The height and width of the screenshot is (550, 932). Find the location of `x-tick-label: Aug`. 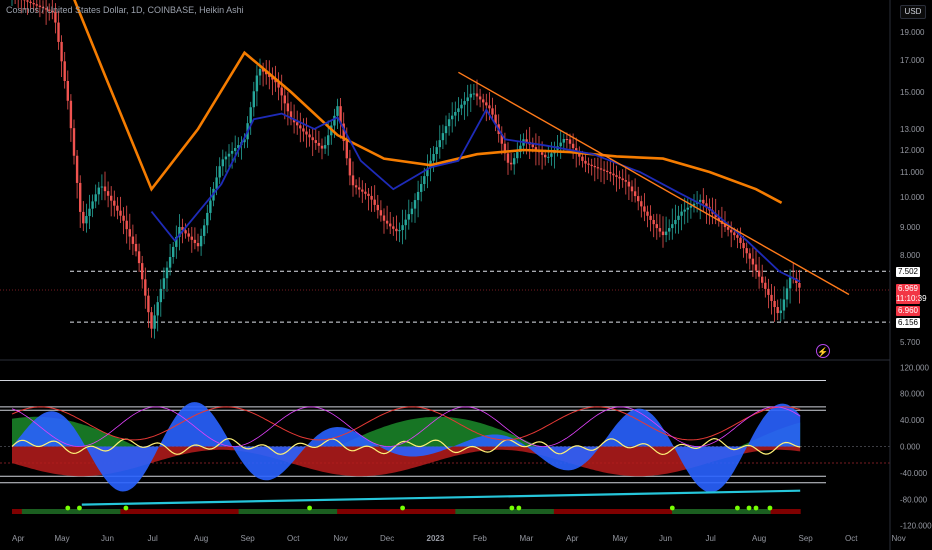

x-tick-label: Aug is located at coordinates (201, 538).